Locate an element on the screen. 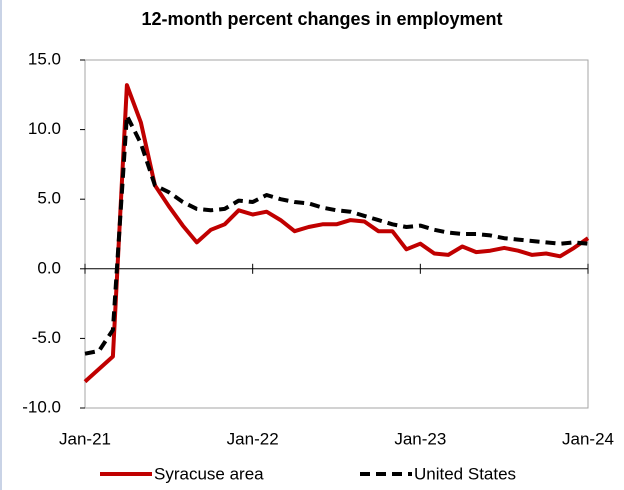  x-tick-label: Jan-23 is located at coordinates (420, 438).